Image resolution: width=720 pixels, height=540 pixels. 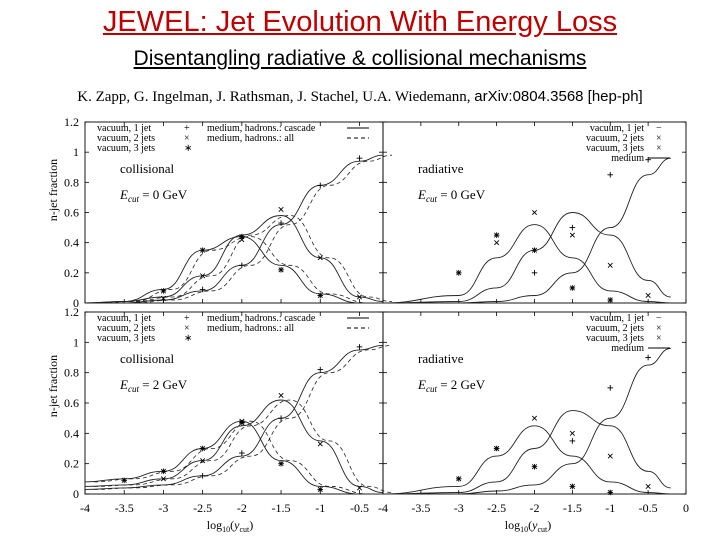 I want to click on panel-top-left-medium-2-jets-curve, so click(x=234, y=259).